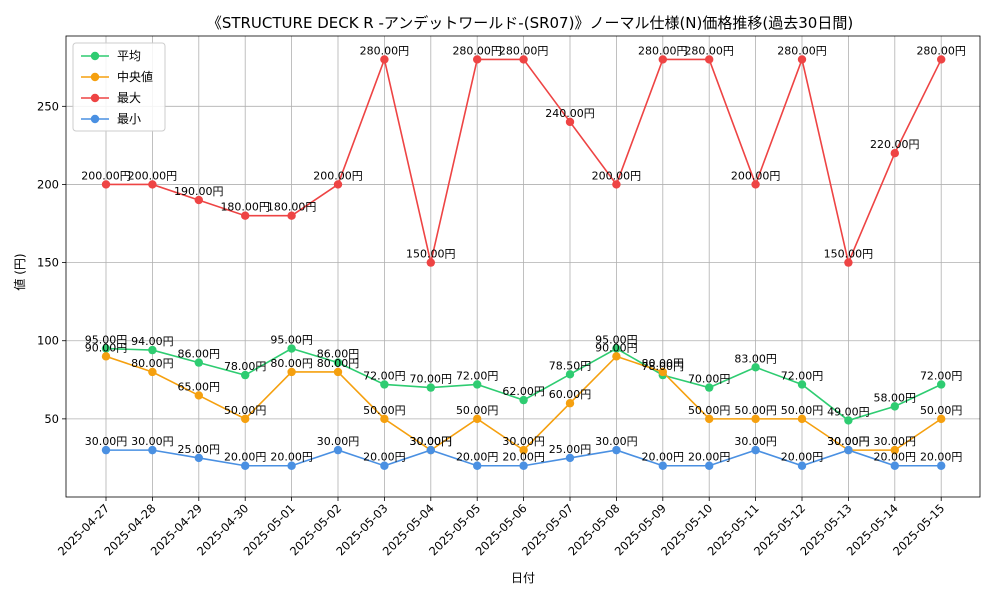 The image size is (1000, 600). What do you see at coordinates (245, 207) in the screenshot?
I see `data-label: 180.00円` at bounding box center [245, 207].